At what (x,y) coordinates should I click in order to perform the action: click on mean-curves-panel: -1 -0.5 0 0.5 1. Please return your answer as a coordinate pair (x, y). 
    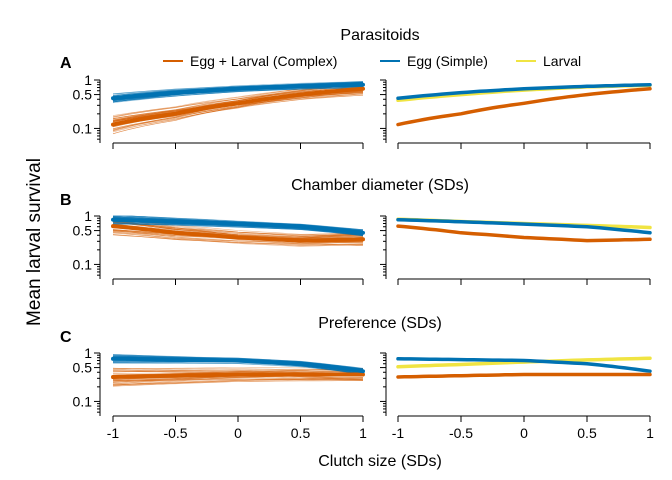
    Looking at the image, I should click on (517, 396).